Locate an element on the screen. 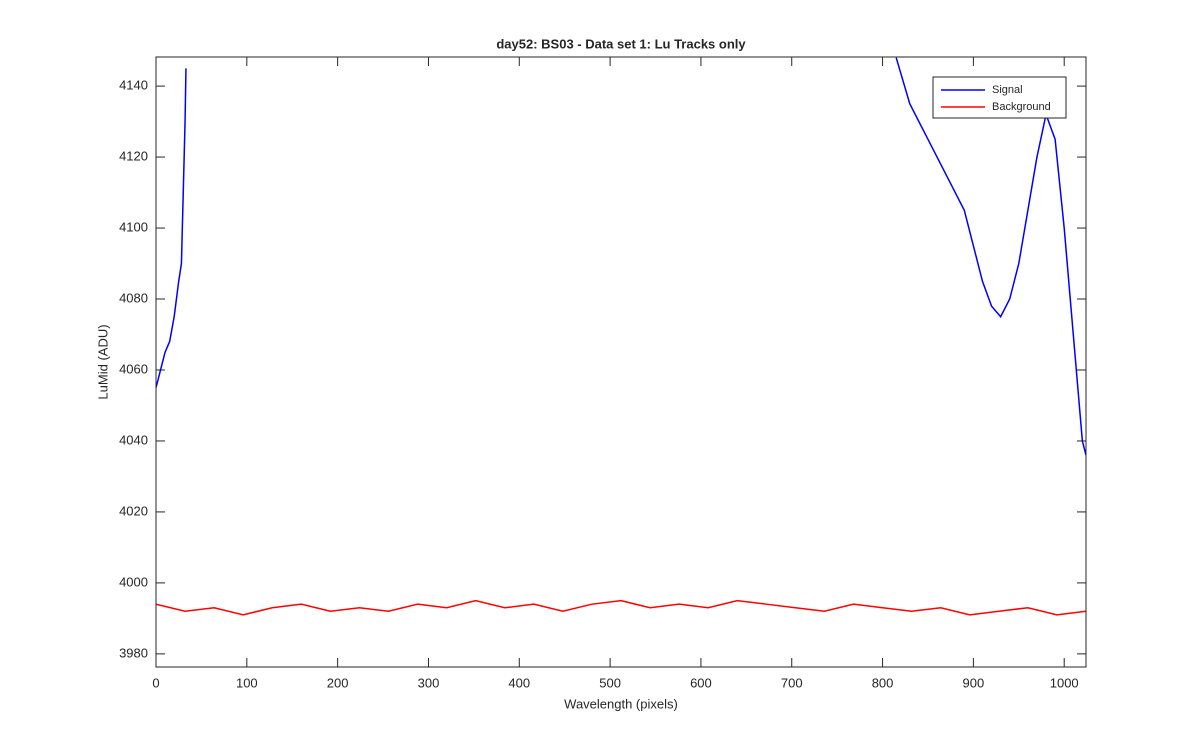 Image resolution: width=1200 pixels, height=755 pixels. x-tick-label: 600 is located at coordinates (701, 682).